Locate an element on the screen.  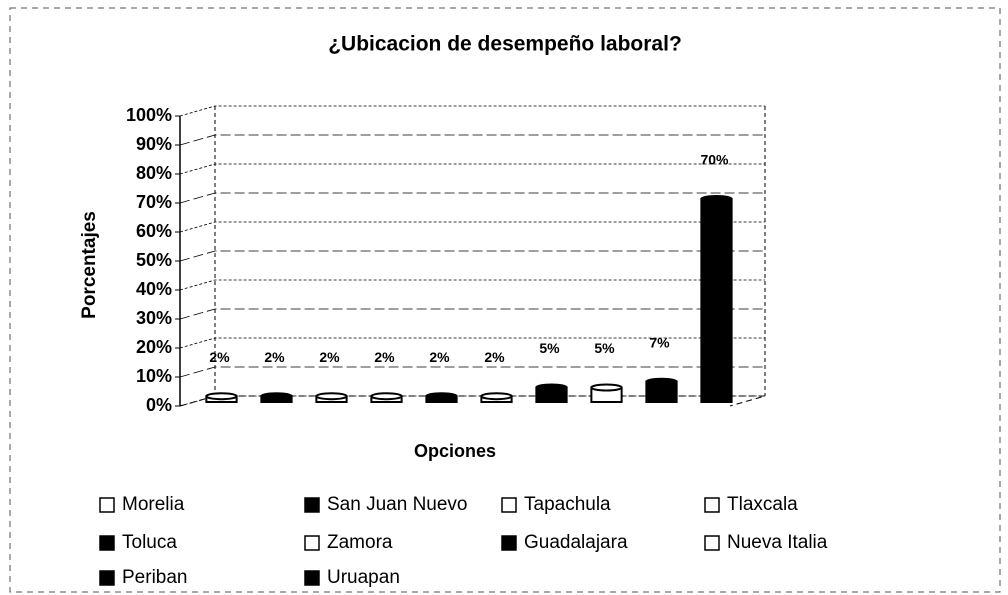
y-tick-label: 50% is located at coordinates (154, 260).